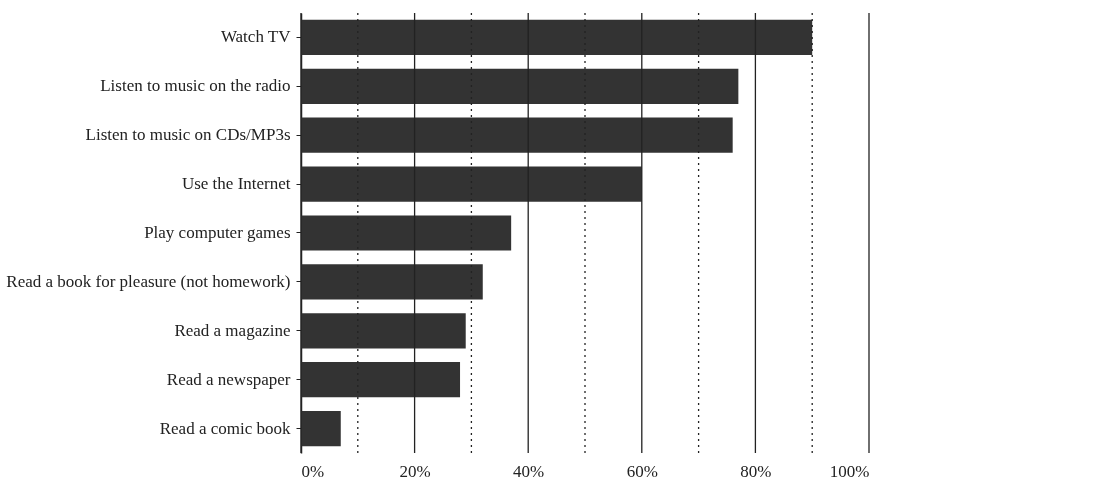  What do you see at coordinates (217, 232) in the screenshot?
I see `y-tick-label: Play computer games` at bounding box center [217, 232].